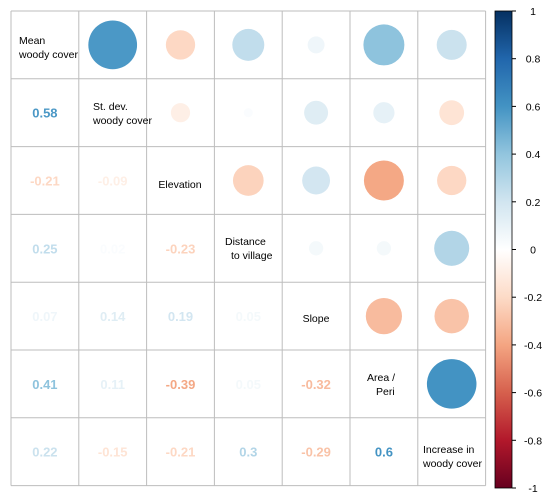  What do you see at coordinates (44, 316) in the screenshot?
I see `correlation-value: 0.07` at bounding box center [44, 316].